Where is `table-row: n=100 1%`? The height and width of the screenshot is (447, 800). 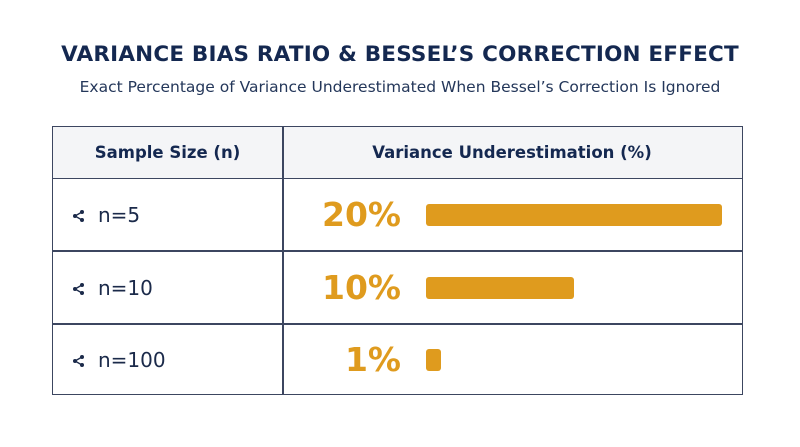 table-row: n=100 1% is located at coordinates (397, 360).